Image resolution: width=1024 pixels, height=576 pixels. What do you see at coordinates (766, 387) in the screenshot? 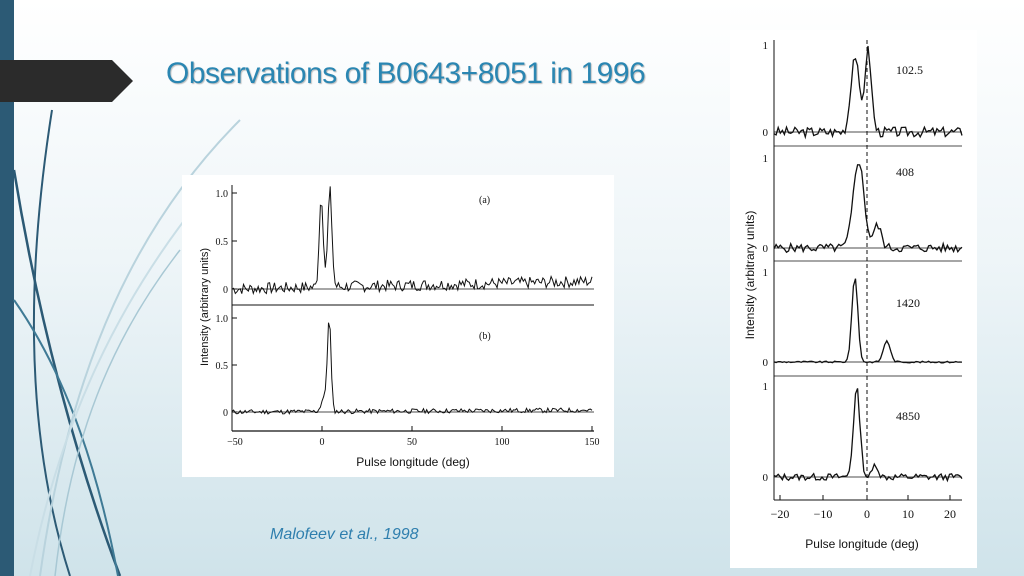
I see `tick-top-4: 1` at bounding box center [766, 387].